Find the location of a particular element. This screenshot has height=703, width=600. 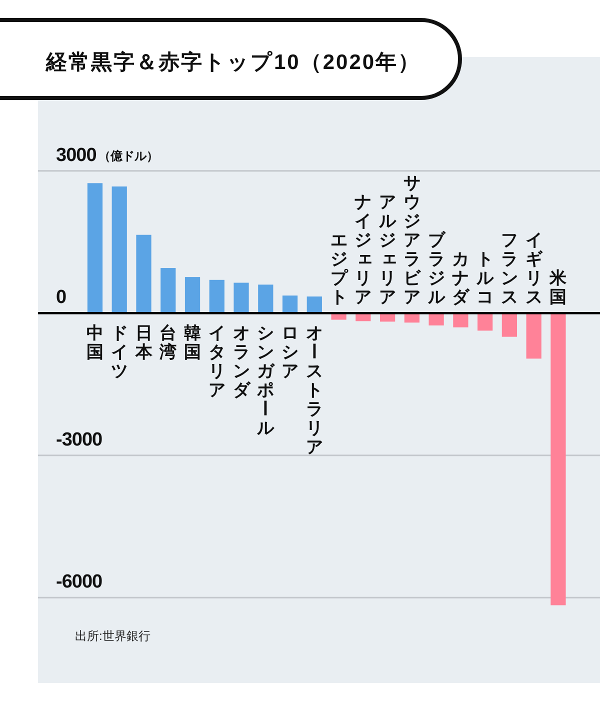

category: イタリア is located at coordinates (217, 362).